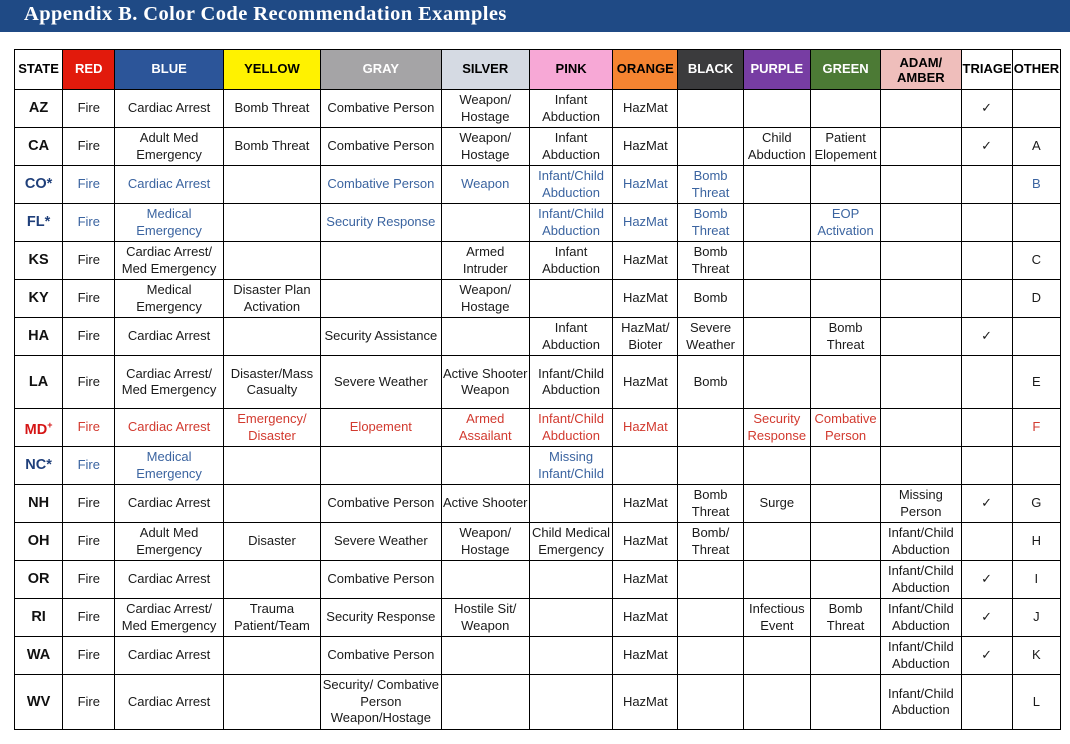 The width and height of the screenshot is (1070, 744). What do you see at coordinates (776, 541) in the screenshot?
I see `cell-purple` at bounding box center [776, 541].